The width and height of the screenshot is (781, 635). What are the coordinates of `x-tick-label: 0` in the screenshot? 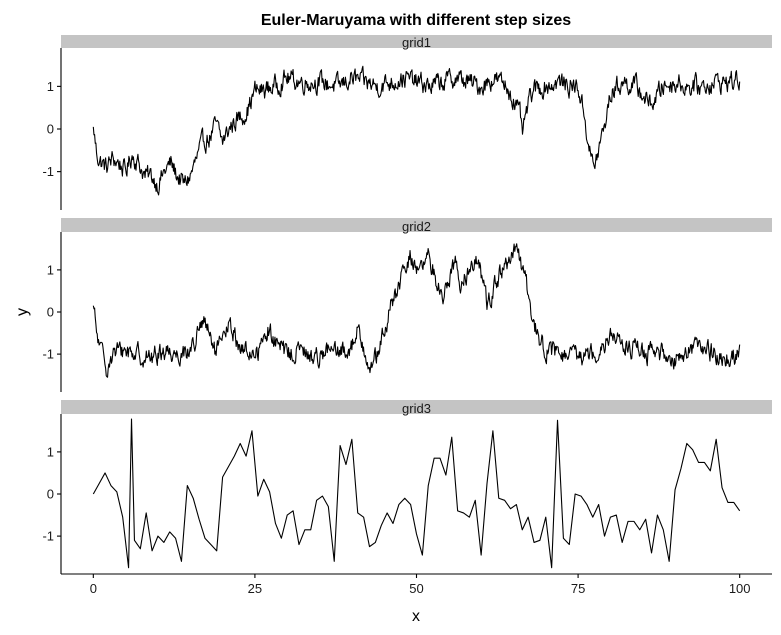 It's located at (93, 588).